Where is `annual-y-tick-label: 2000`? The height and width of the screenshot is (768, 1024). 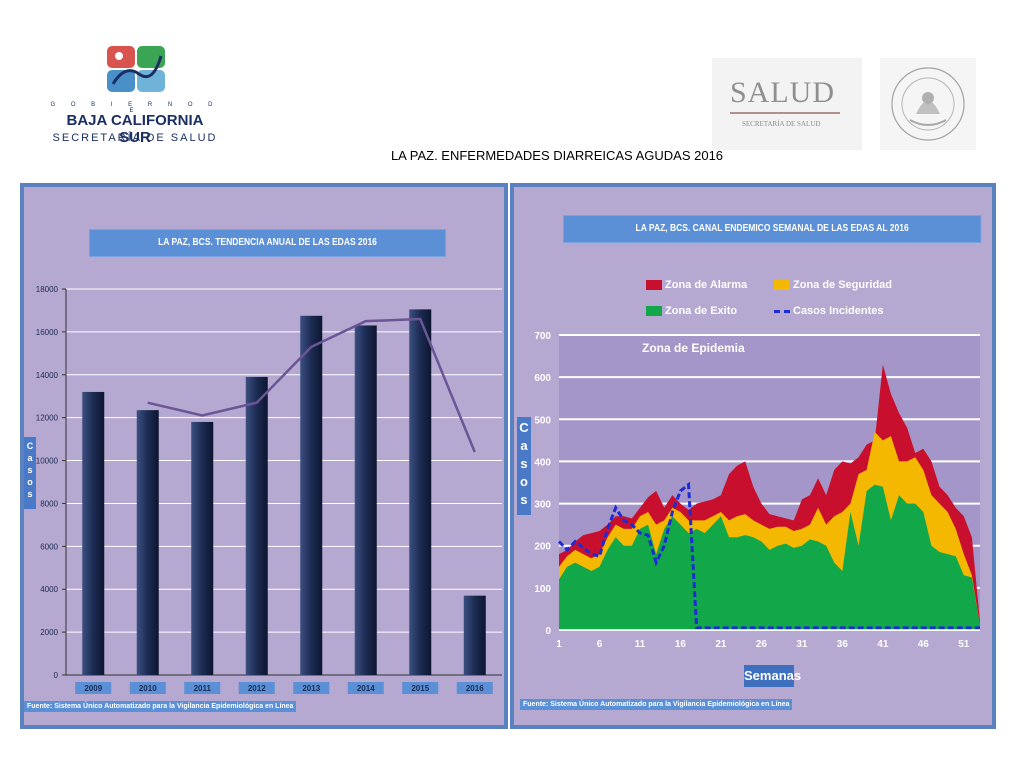
annual-y-tick-label: 2000 is located at coordinates (49, 632).